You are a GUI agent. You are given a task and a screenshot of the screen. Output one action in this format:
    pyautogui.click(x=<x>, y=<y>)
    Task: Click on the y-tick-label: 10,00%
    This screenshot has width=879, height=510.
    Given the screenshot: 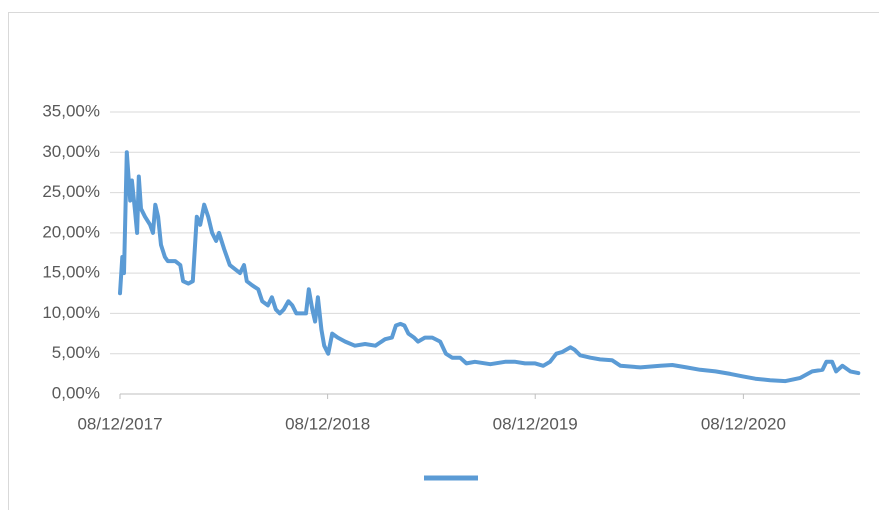 What is the action you would take?
    pyautogui.click(x=71, y=312)
    